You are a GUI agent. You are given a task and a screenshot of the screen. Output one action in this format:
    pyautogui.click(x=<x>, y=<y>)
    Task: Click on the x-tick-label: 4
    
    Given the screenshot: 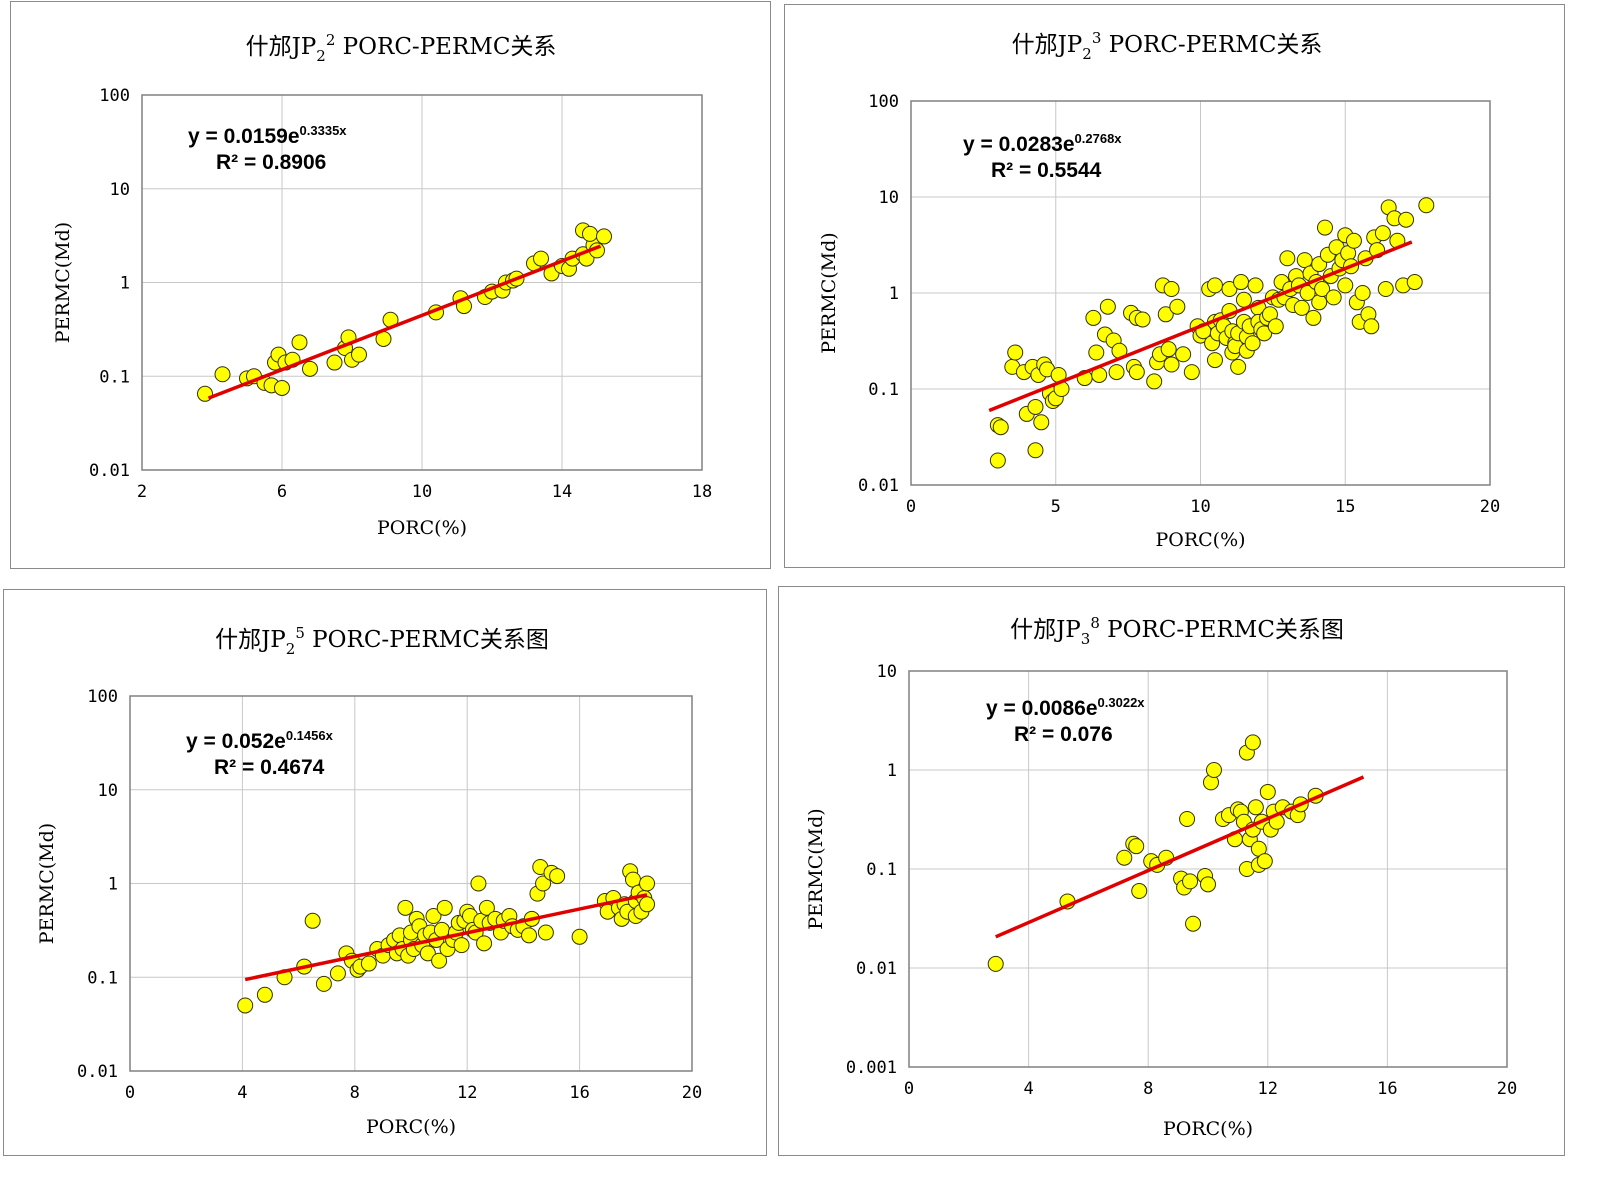 What is the action you would take?
    pyautogui.click(x=1028, y=1089)
    